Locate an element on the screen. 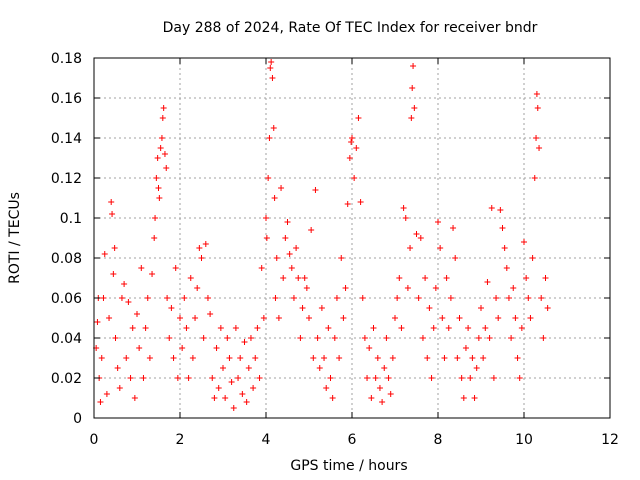 Image resolution: width=640 pixels, height=480 pixels. x-tick-label: 2 is located at coordinates (180, 440).